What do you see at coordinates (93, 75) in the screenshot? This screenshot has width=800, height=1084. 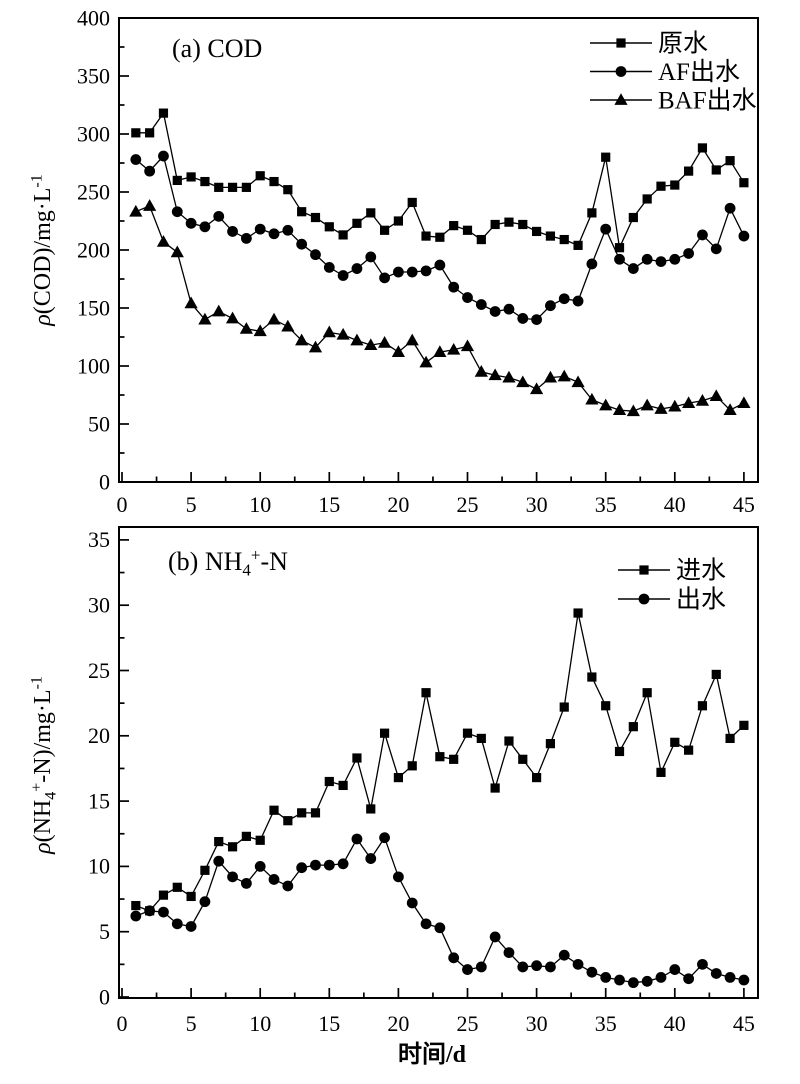 I see `y-tick-label: 350` at bounding box center [93, 75].